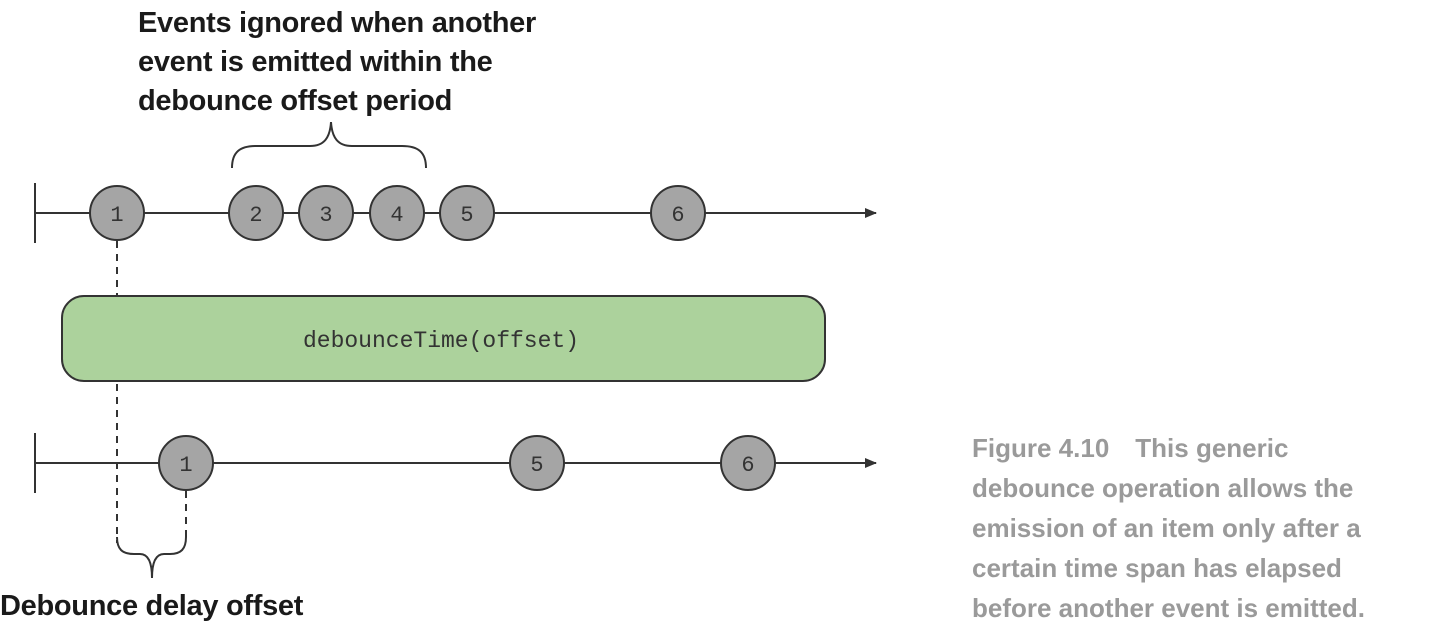  What do you see at coordinates (329, 145) in the screenshot?
I see `ignored-events-brace` at bounding box center [329, 145].